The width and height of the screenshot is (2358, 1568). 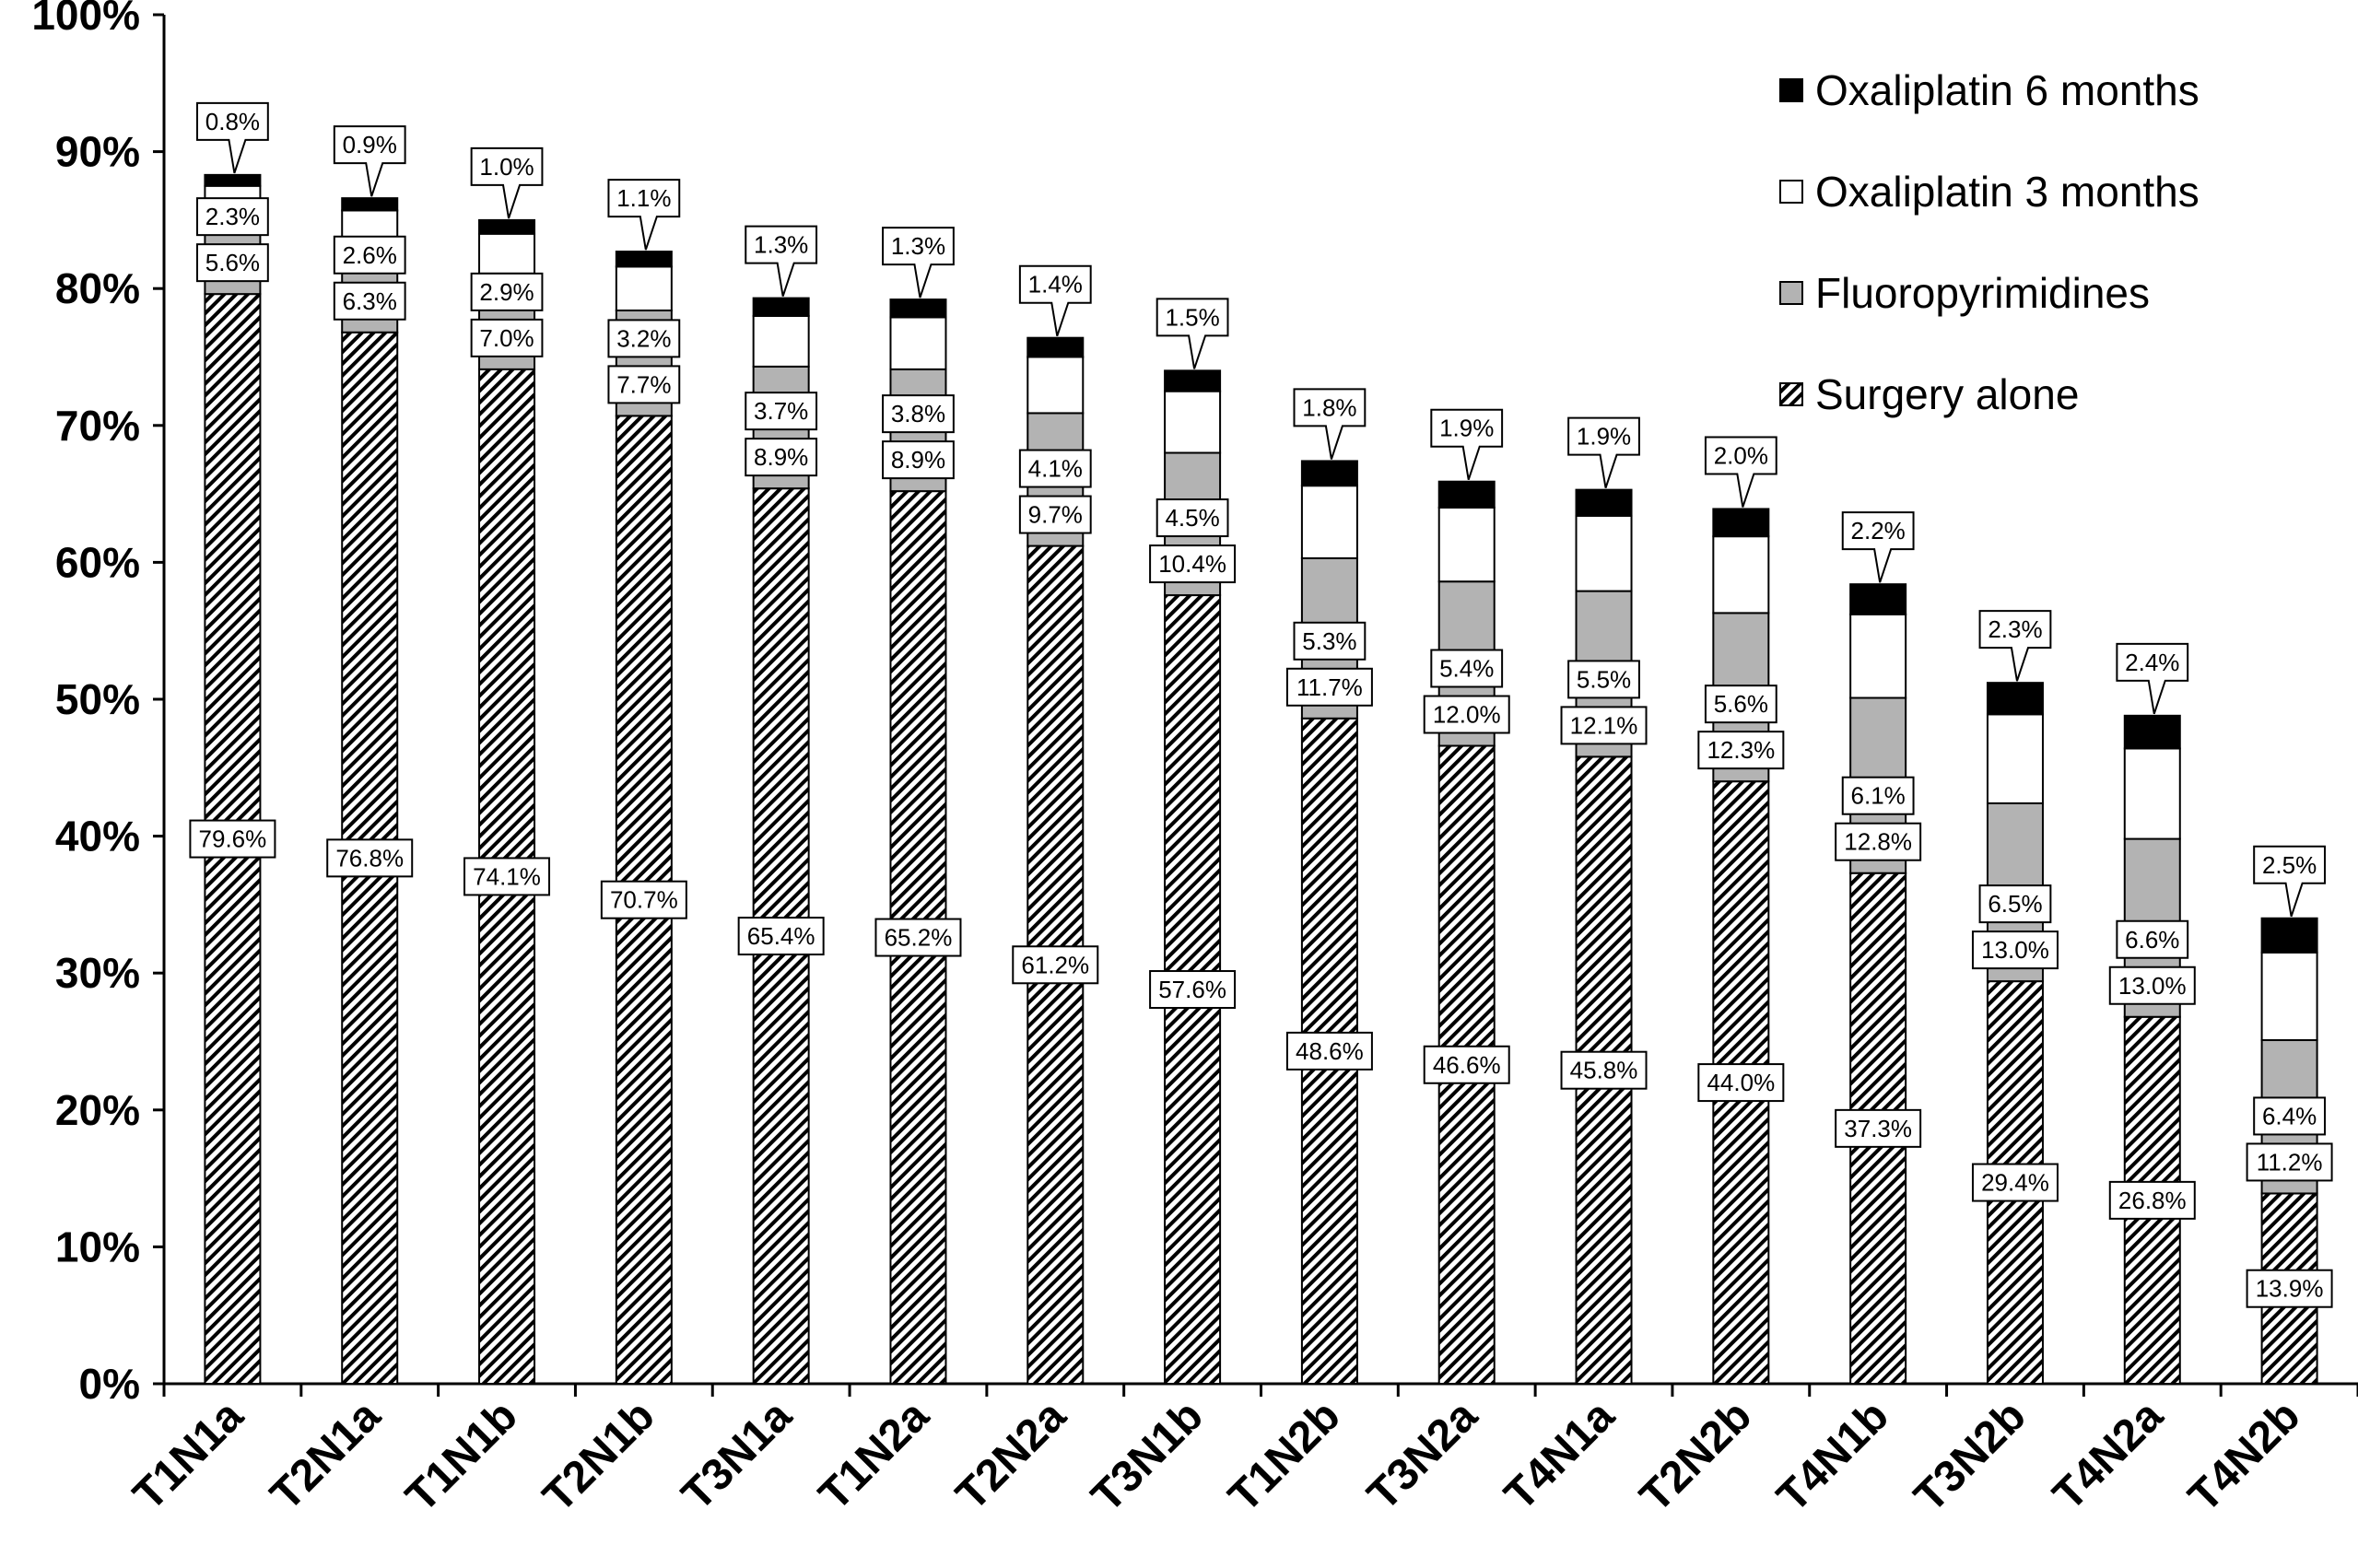 I want to click on svg-text: 13.9%, so click(x=2290, y=1289).